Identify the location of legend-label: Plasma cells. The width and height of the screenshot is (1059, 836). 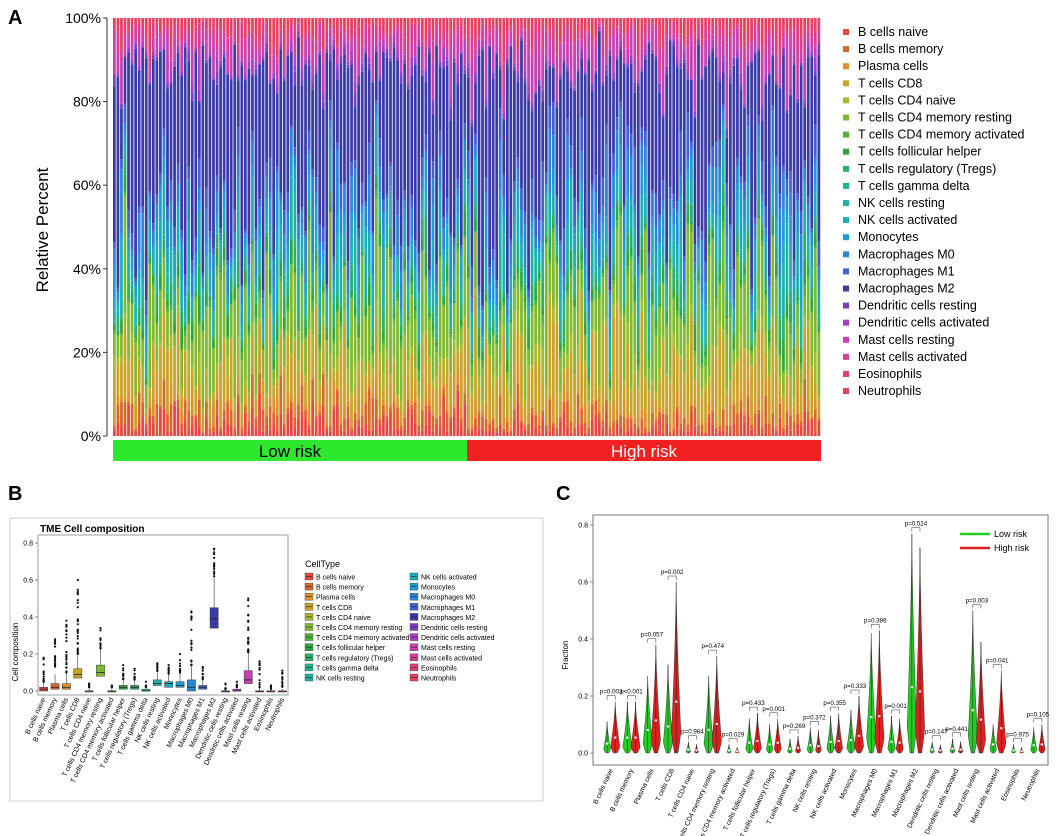
(893, 66).